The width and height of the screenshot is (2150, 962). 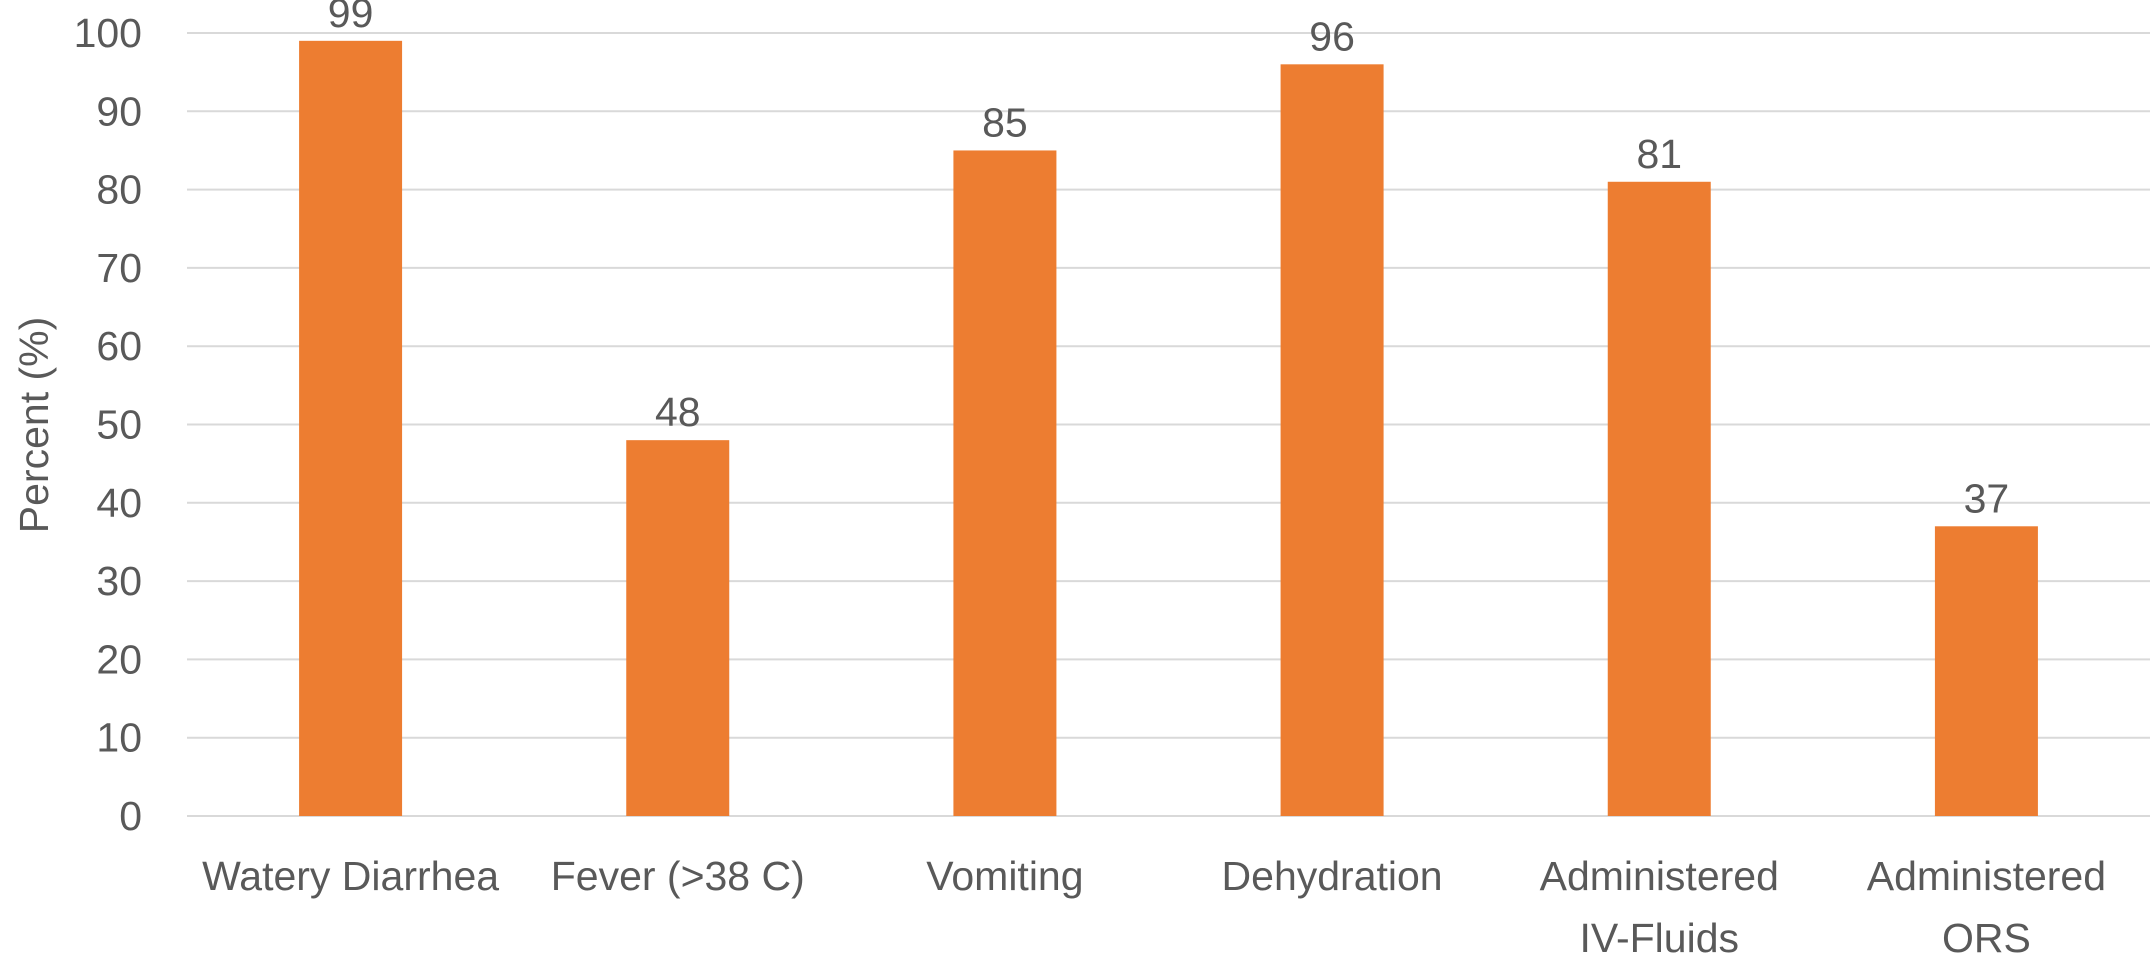 I want to click on y-axis-ticks: 0 10 20 30 40 50 60 70 80 90 100, so click(x=108, y=424).